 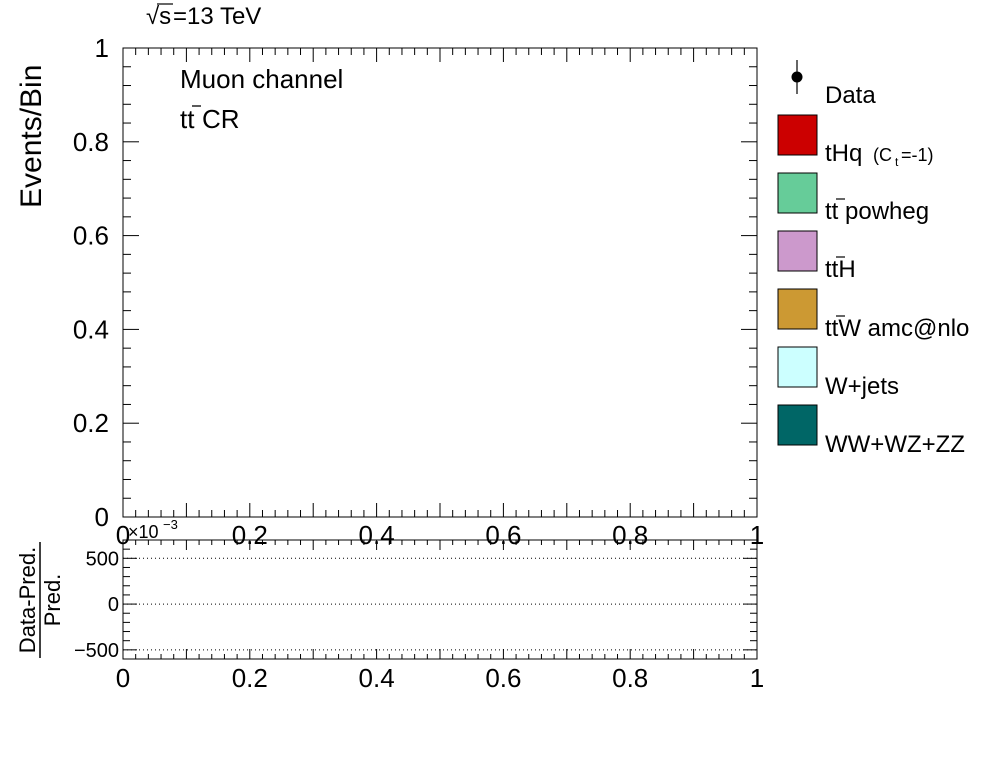 I want to click on ratio-y-ticks: 500 0 −500, so click(x=415, y=600).